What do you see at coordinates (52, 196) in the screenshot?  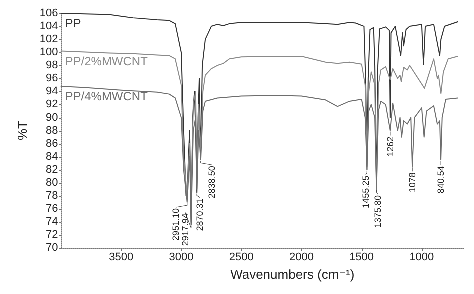 I see `y-tick-label: 78` at bounding box center [52, 196].